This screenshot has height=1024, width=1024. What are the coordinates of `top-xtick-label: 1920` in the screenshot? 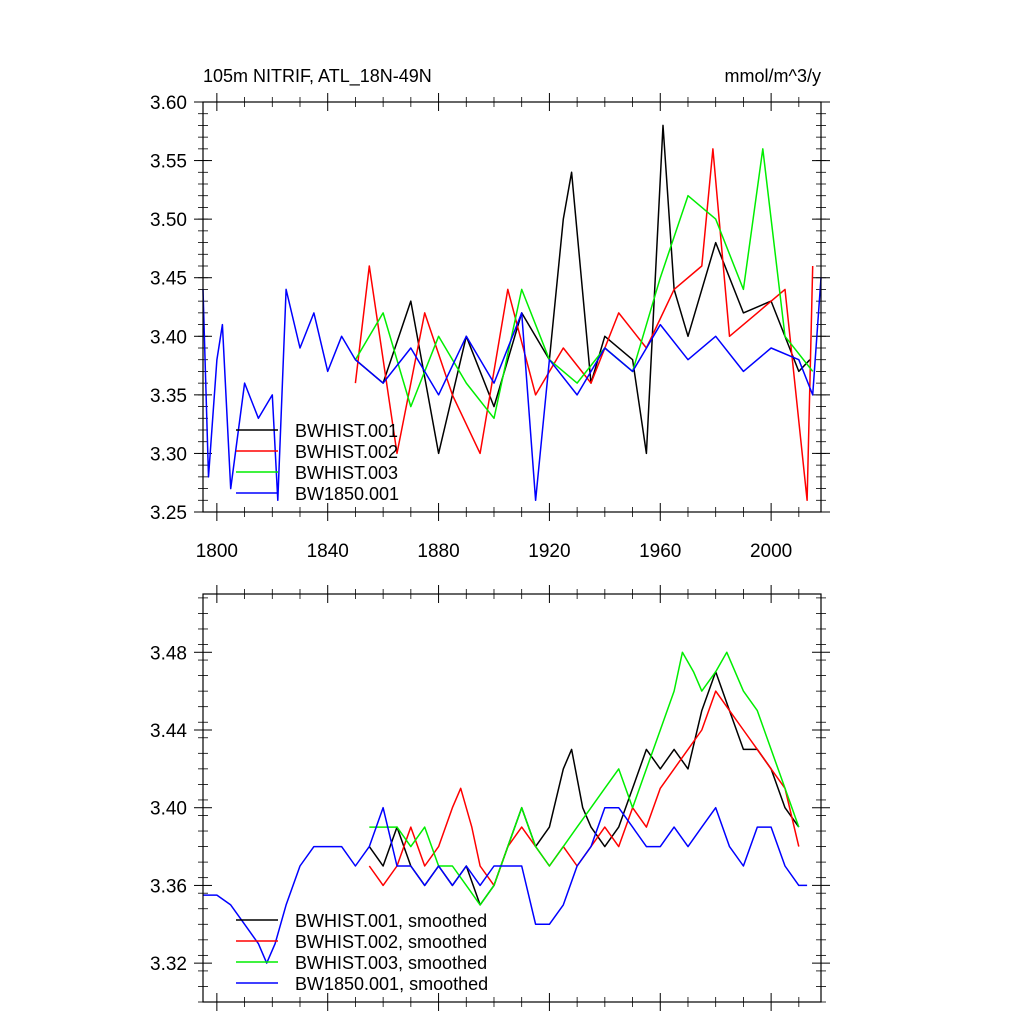 It's located at (549, 551).